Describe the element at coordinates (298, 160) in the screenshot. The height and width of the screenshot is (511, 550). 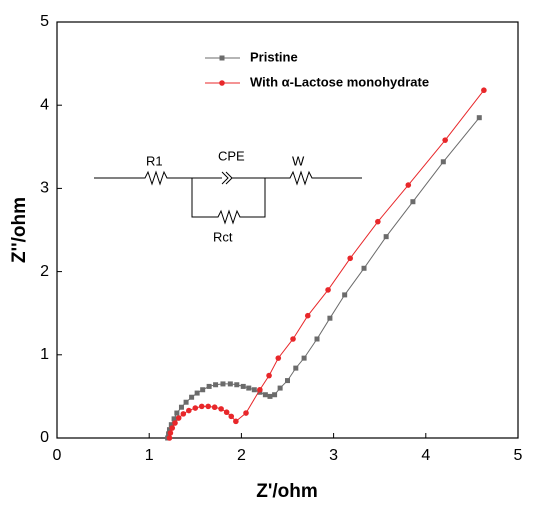
I see `annotation: W` at that location.